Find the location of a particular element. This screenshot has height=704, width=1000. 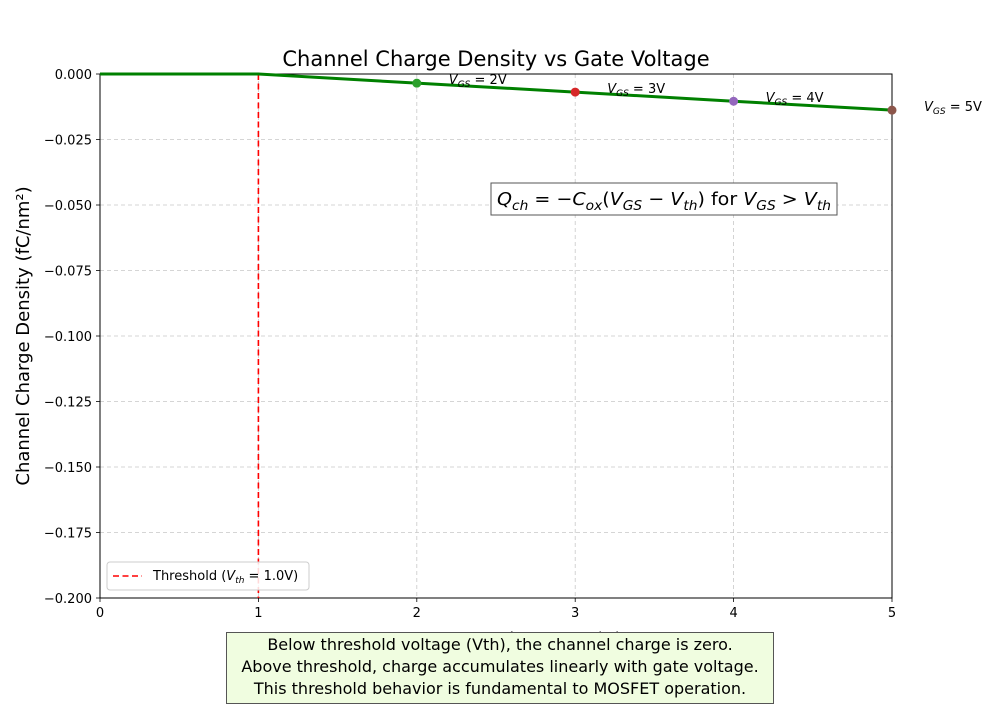

chart-title: Channel Charge Density vs Gate Voltage is located at coordinates (495, 59).